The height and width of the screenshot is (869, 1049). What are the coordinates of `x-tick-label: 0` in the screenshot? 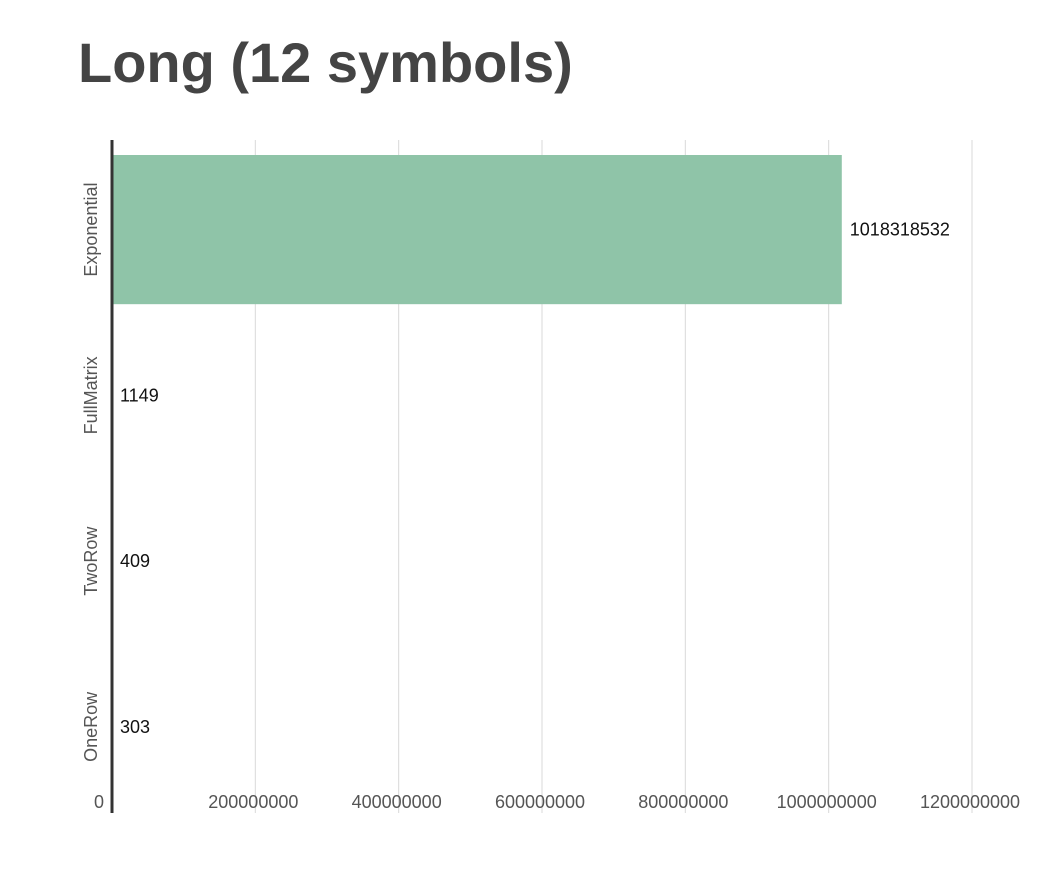 It's located at (99, 802).